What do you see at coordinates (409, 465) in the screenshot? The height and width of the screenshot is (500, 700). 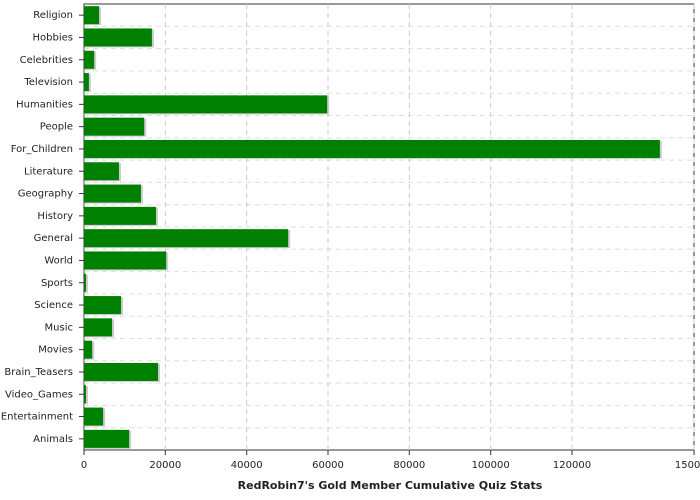 I see `x-tick-label: 80000` at bounding box center [409, 465].